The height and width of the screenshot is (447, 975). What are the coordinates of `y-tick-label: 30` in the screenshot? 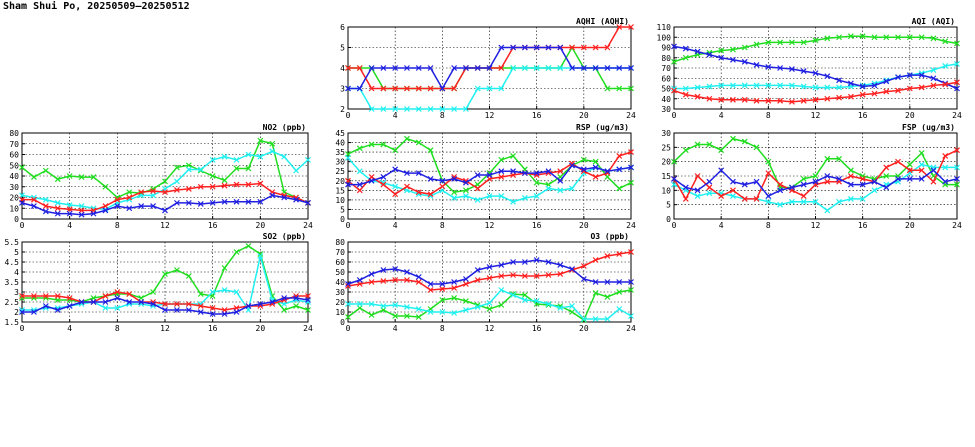 It's located at (340, 162).